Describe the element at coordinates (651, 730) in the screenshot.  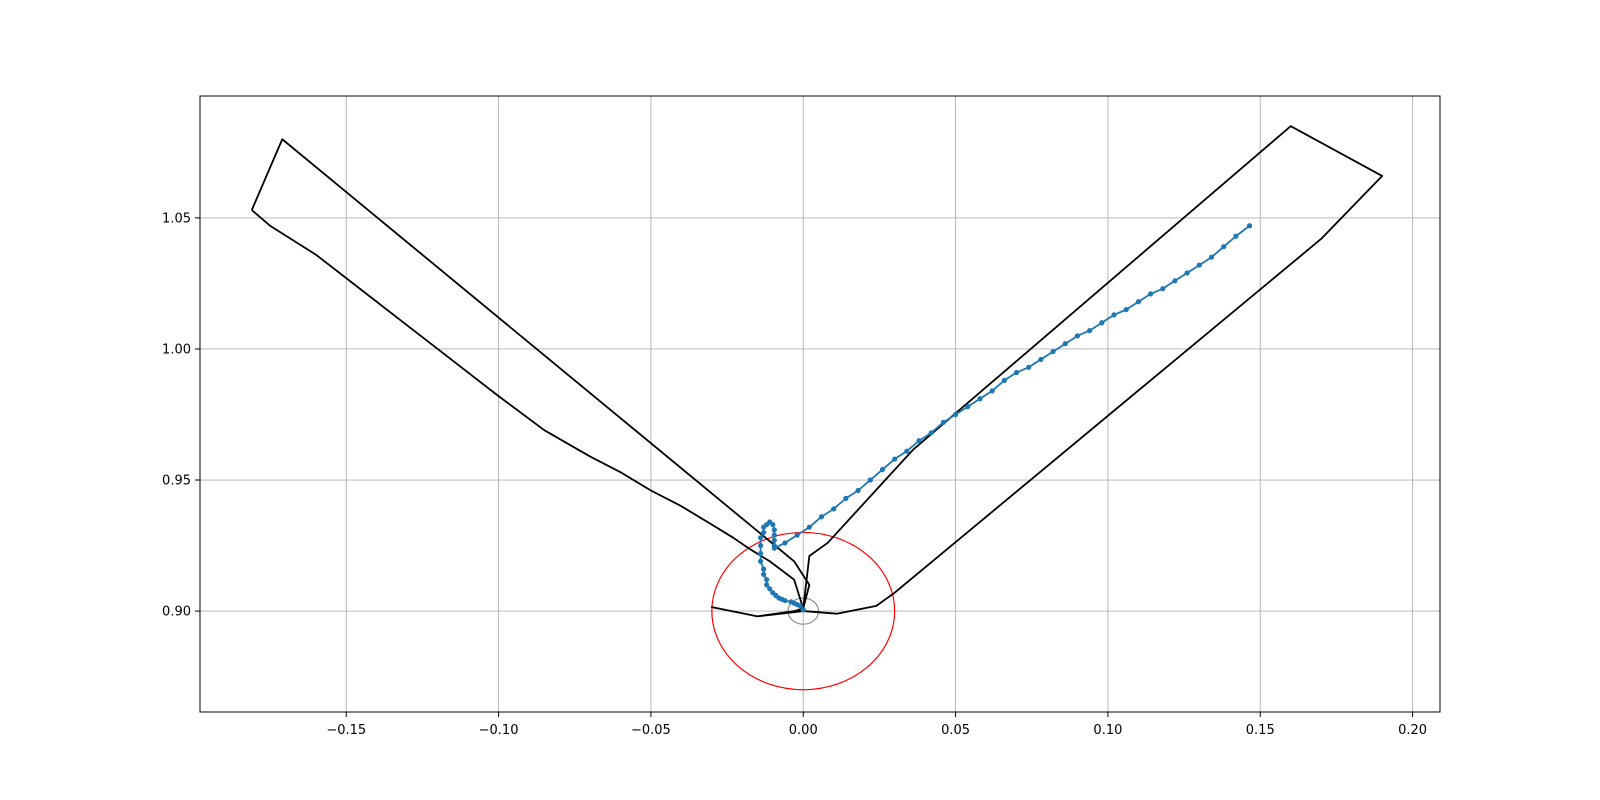
I see `x-tick-label: −0.05` at that location.